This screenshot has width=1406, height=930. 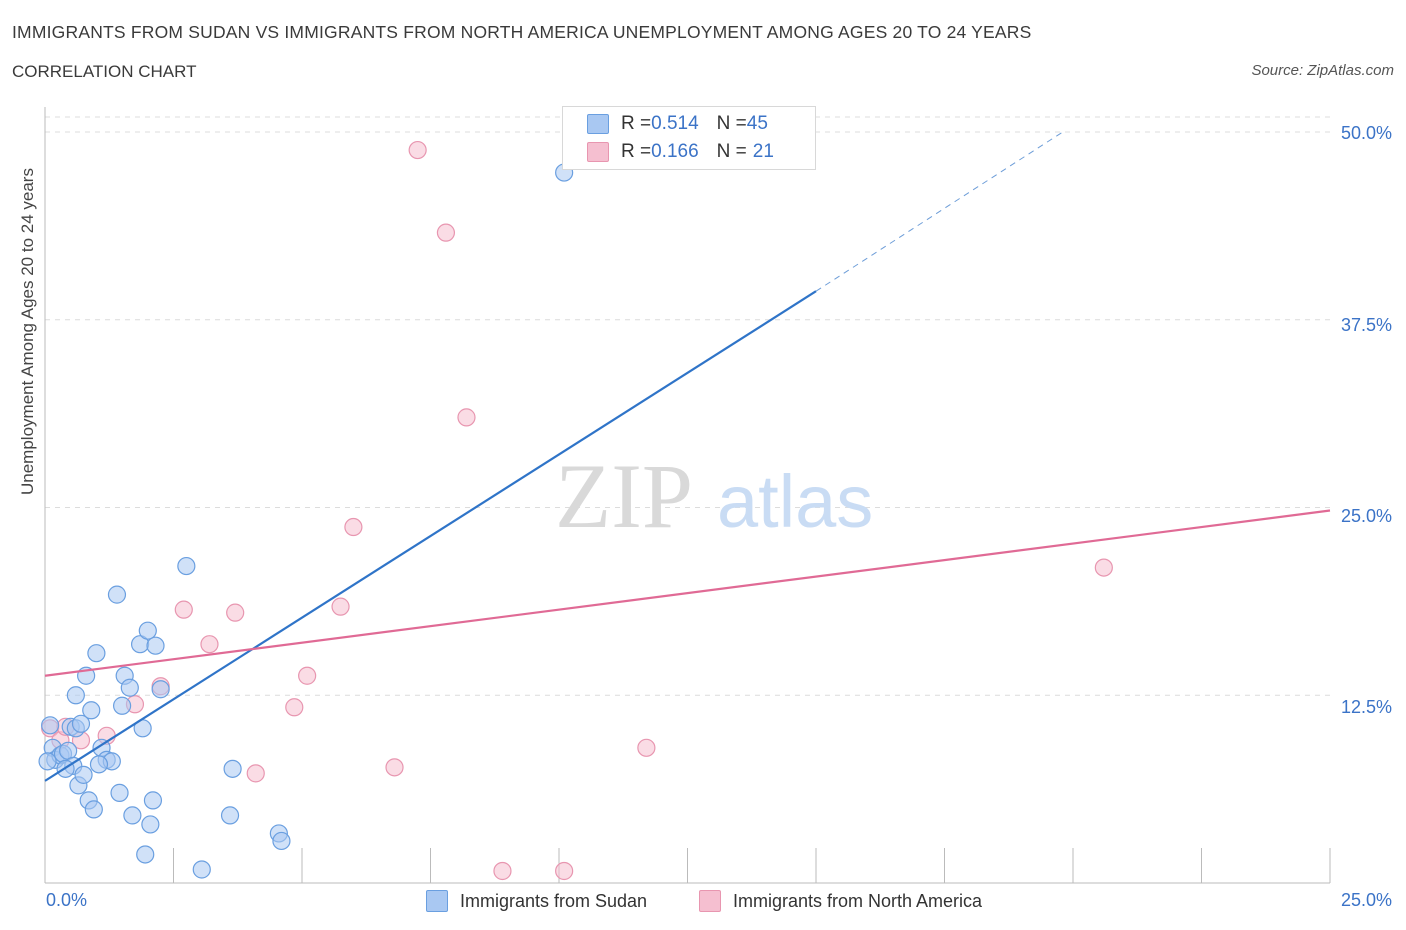 What do you see at coordinates (1366, 325) in the screenshot?
I see `y-tick-label: 37.5%` at bounding box center [1366, 325].